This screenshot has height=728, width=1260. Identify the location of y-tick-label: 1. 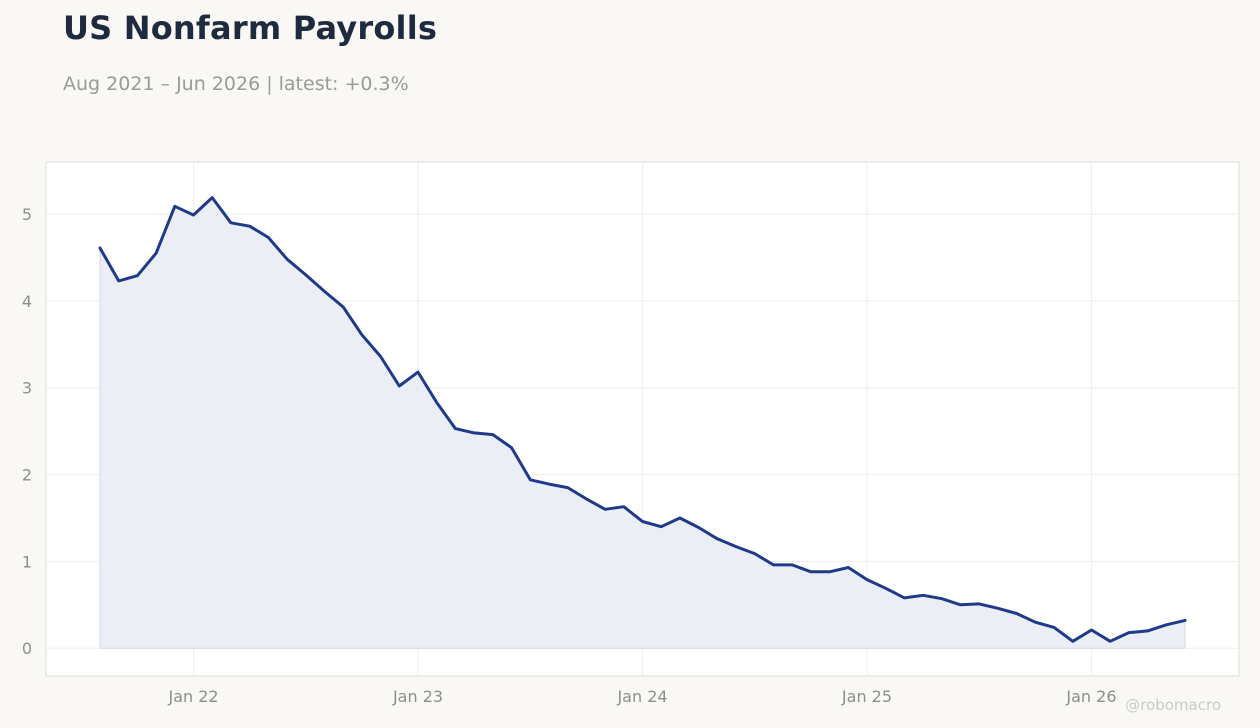
(27, 561).